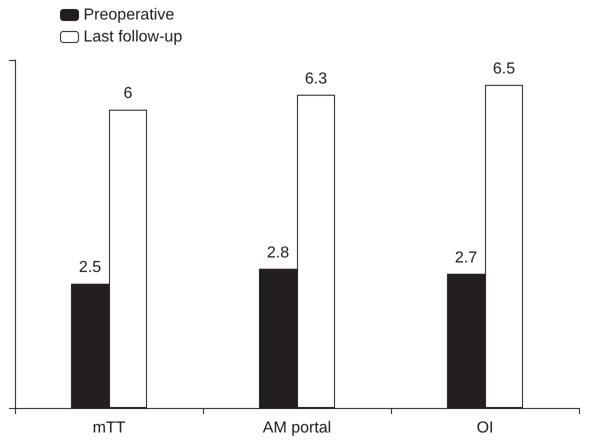 Image resolution: width=589 pixels, height=444 pixels. Describe the element at coordinates (129, 15) in the screenshot. I see `legend-label: Preoperative` at that location.